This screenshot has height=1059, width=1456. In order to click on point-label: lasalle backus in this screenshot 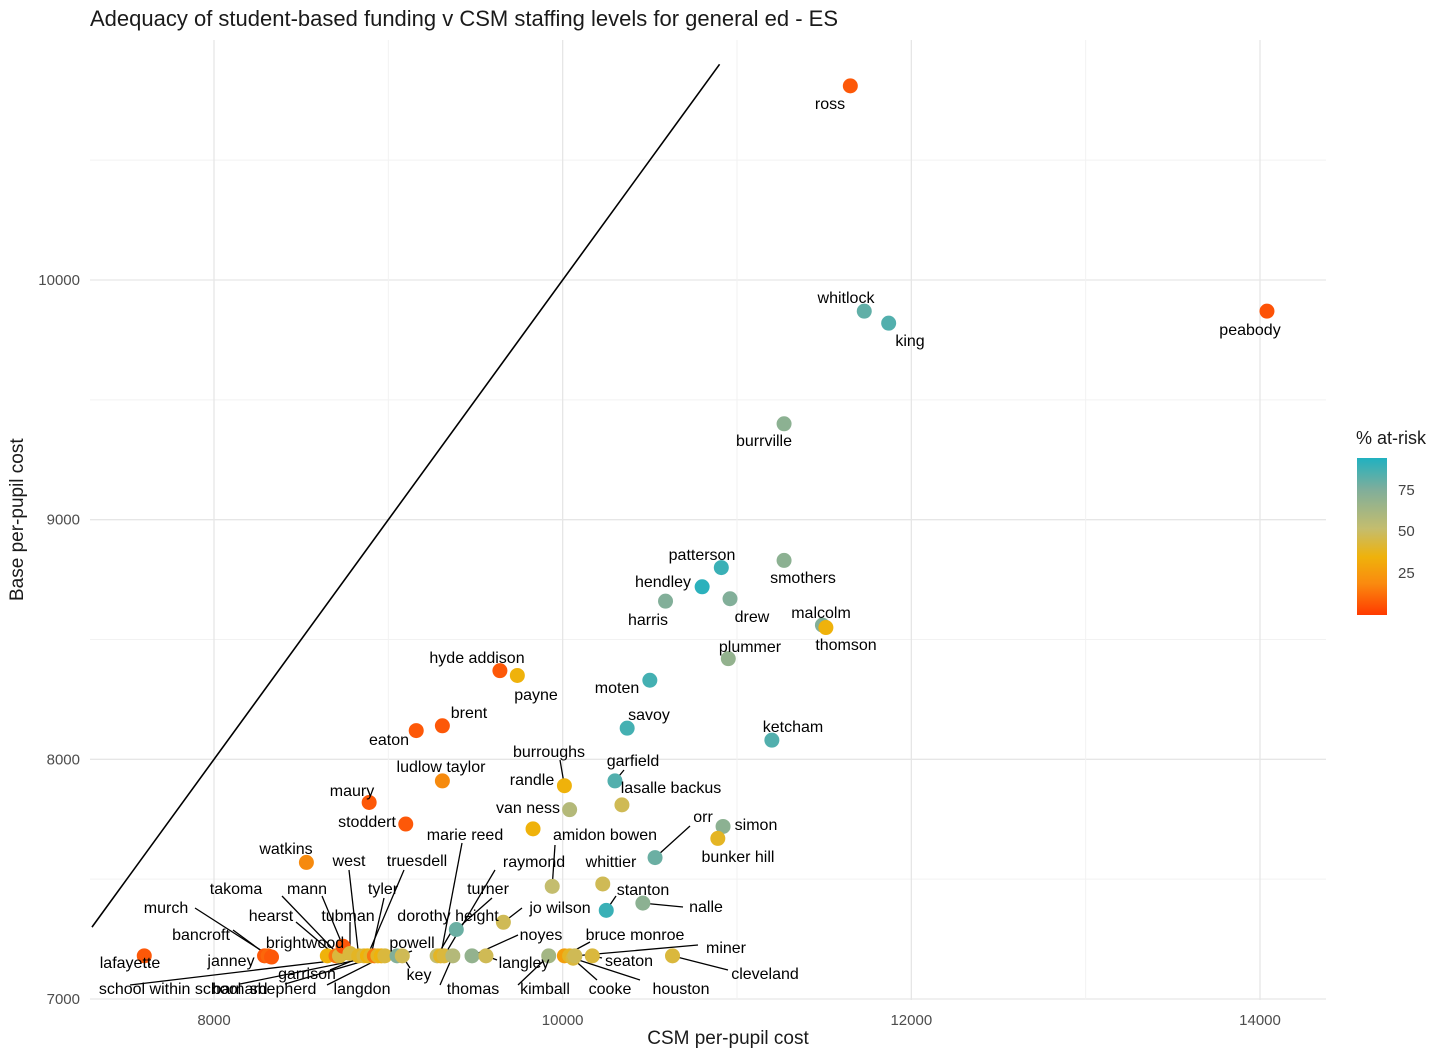, I will do `click(671, 788)`.